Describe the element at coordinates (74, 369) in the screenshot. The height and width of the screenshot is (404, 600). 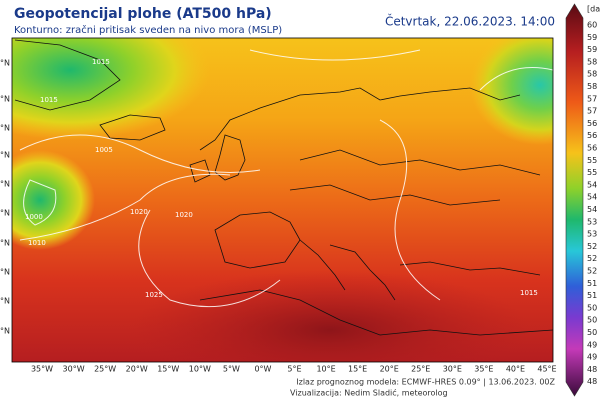
I see `longitude-label: 30°W` at that location.